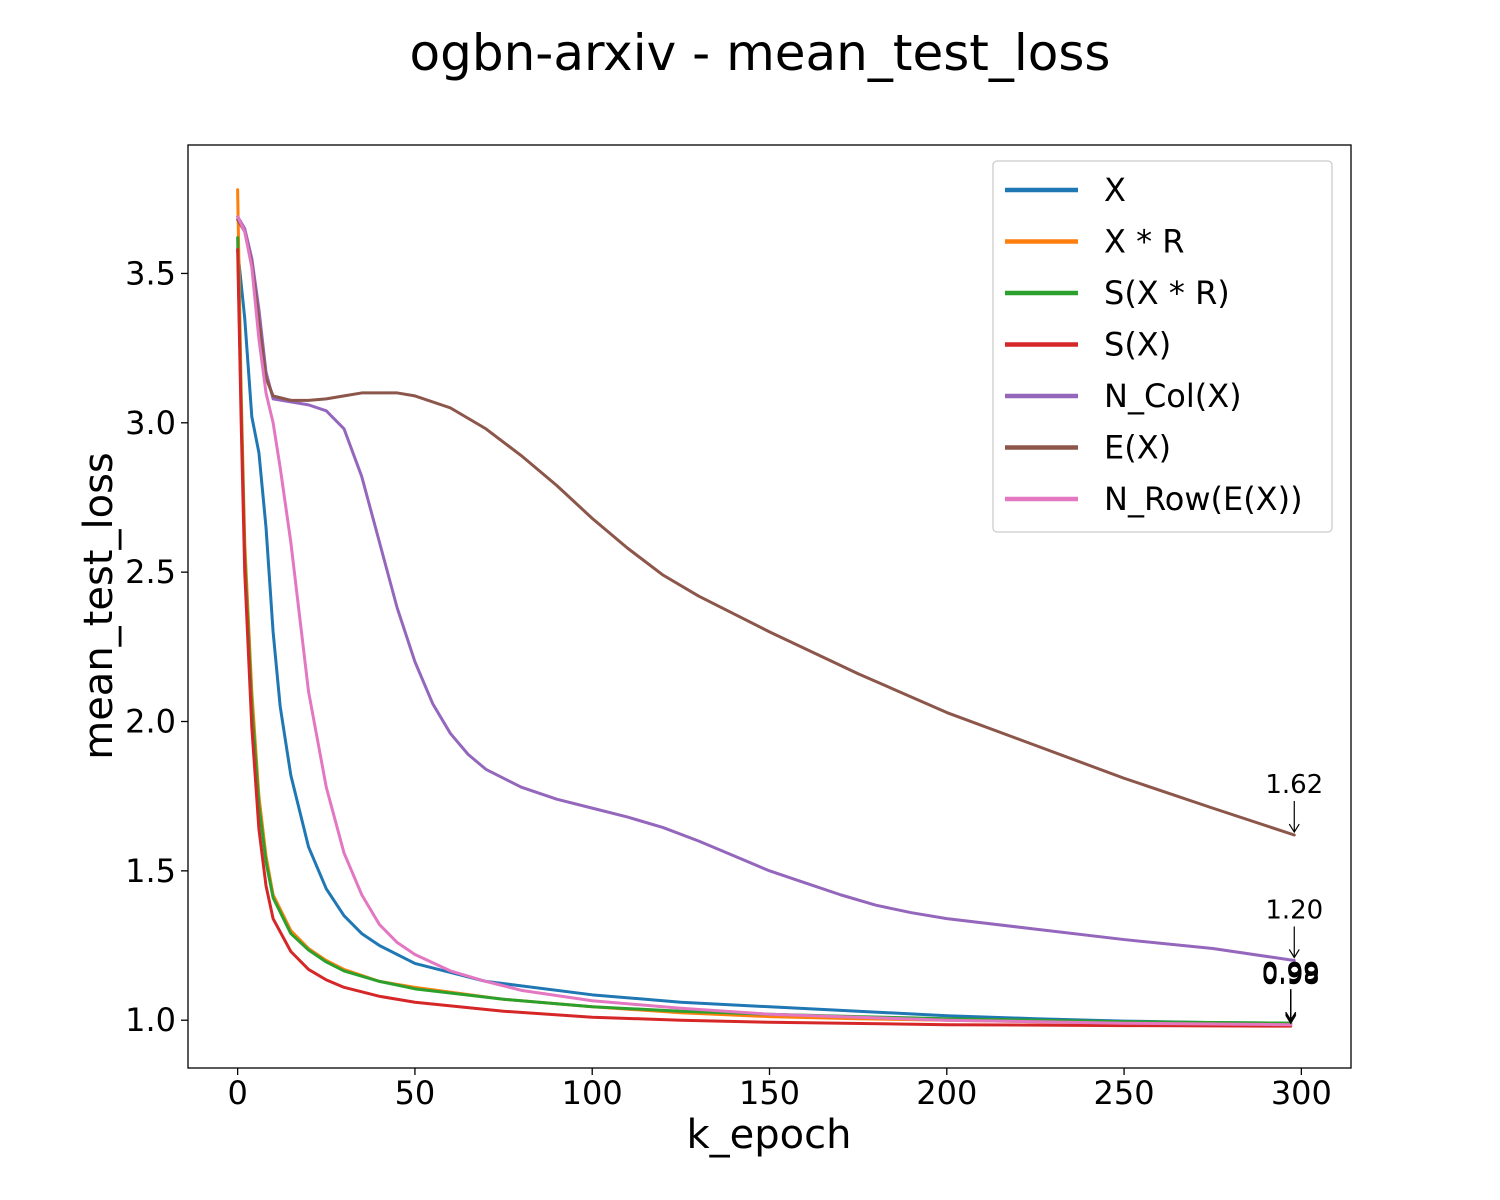 The width and height of the screenshot is (1500, 1200). I want to click on legend-label-x: X, so click(1115, 190).